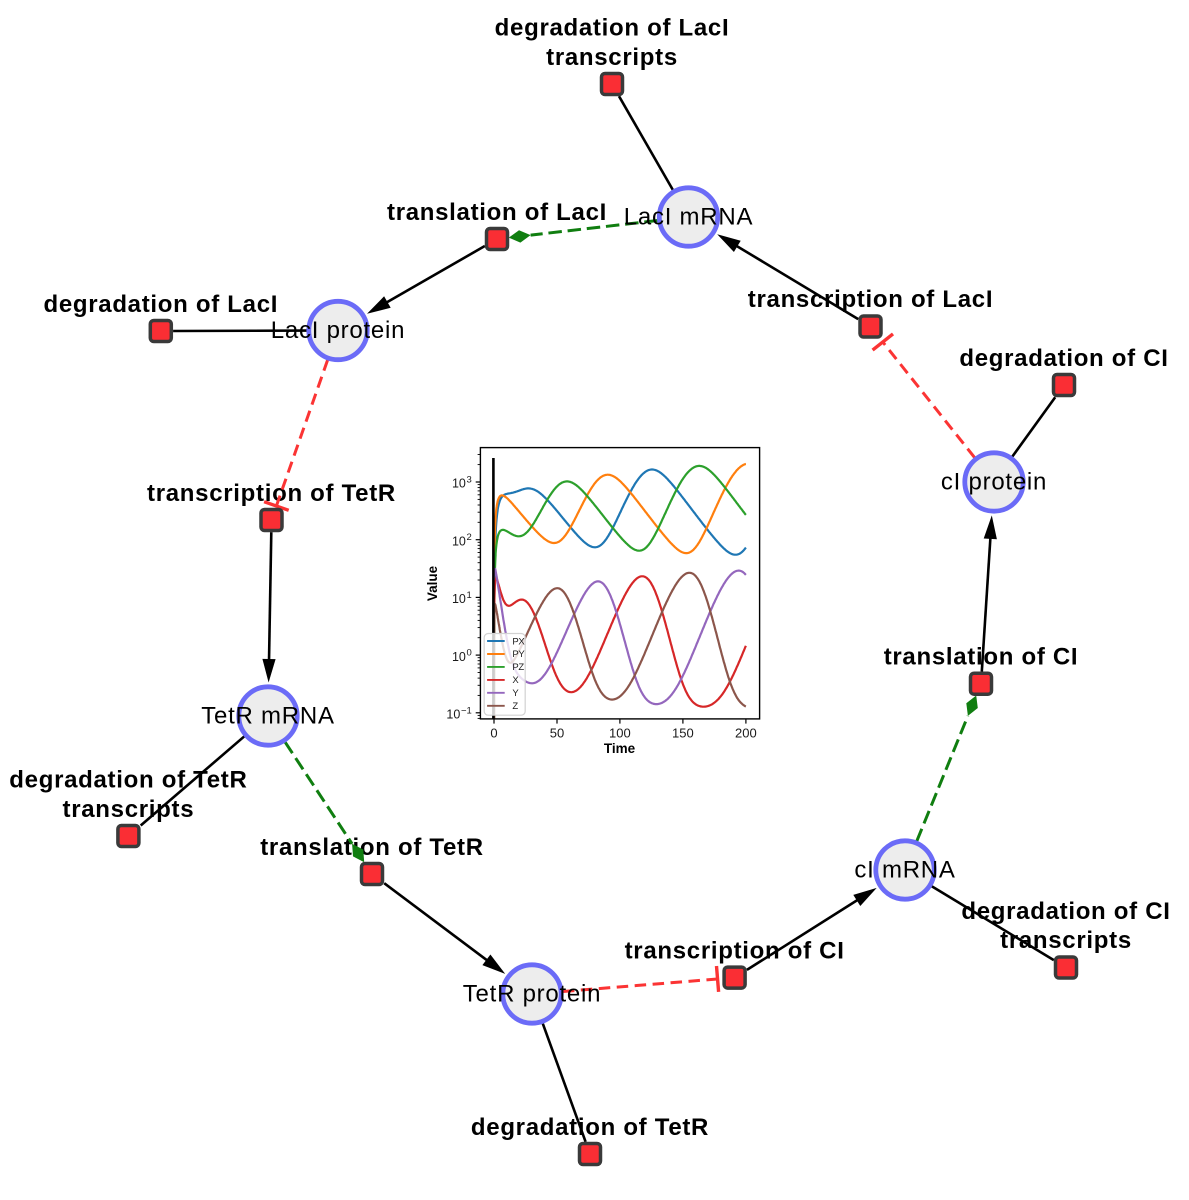  I want to click on svg-text: cI mRNA, so click(904, 870).